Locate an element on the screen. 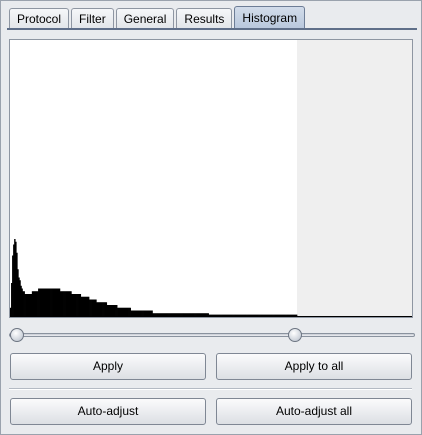 The width and height of the screenshot is (422, 435). tab-filter: Filter is located at coordinates (92, 18).